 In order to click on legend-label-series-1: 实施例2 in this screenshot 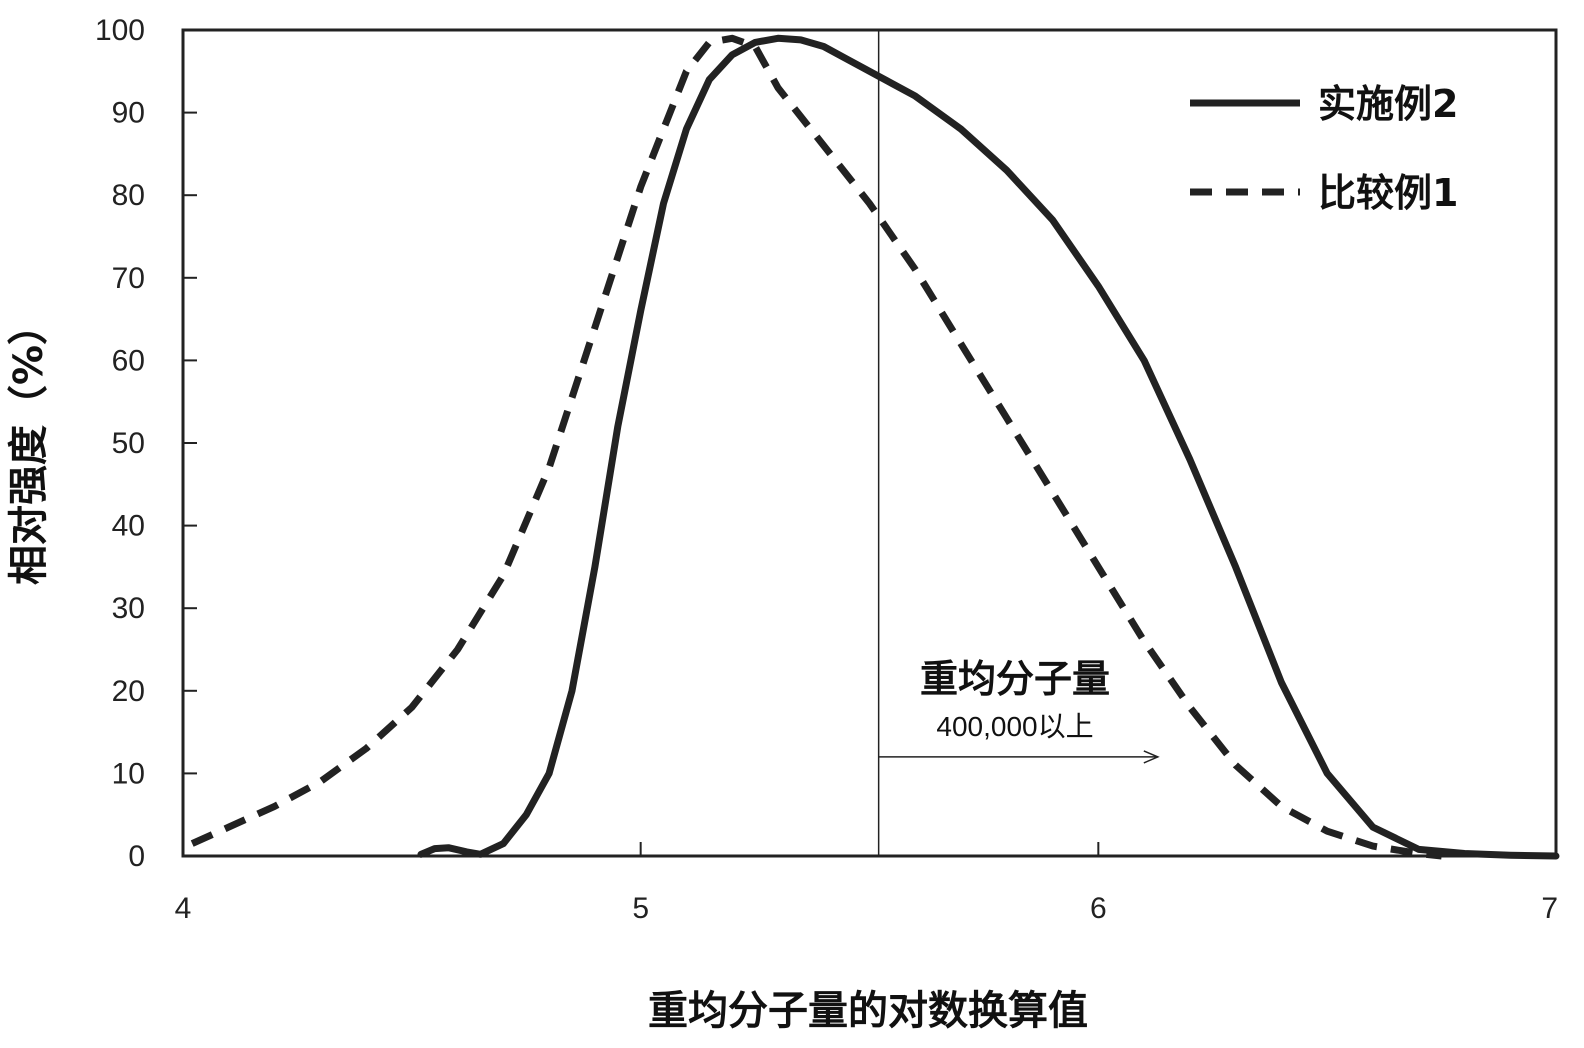, I will do `click(1388, 104)`.